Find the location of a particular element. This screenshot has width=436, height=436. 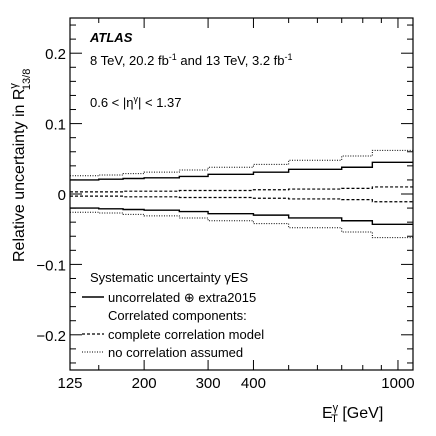

series-dotted-lower-band is located at coordinates (241, 225).